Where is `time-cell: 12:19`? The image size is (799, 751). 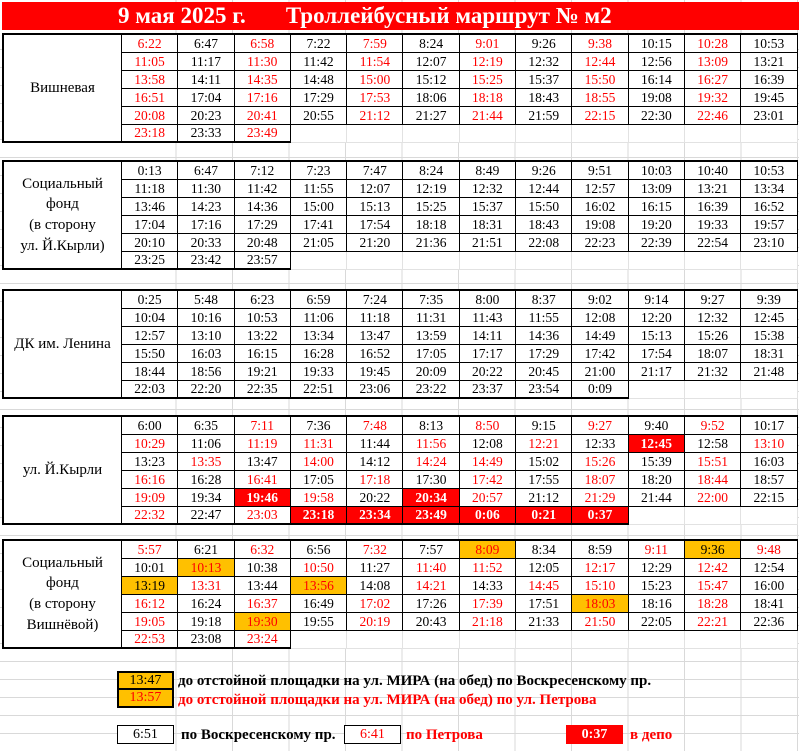 time-cell: 12:19 is located at coordinates (431, 189).